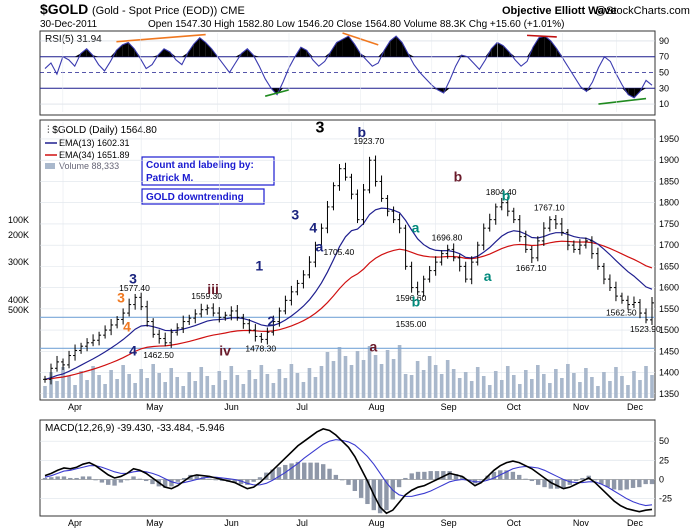  I want to click on x-axis-month-label: Nov, so click(581, 407).